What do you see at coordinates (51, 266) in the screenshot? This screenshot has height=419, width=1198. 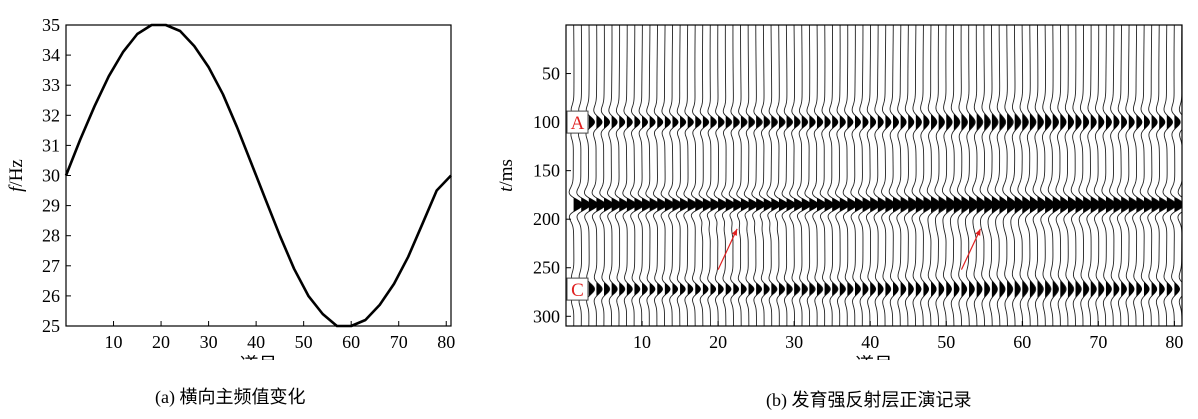 I see `y-tick-label: 27` at bounding box center [51, 266].